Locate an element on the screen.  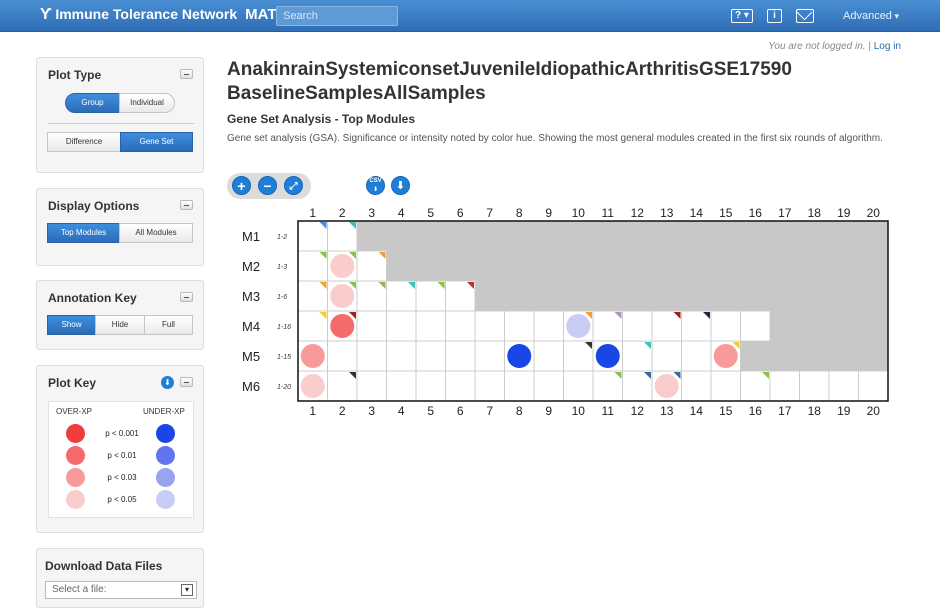
significance-label: p < 0.001 is located at coordinates (122, 433).